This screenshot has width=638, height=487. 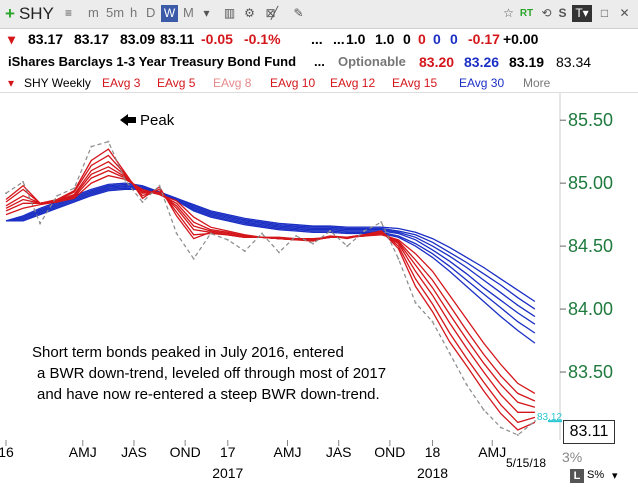 I want to click on legend-eavg-30: EAvg 30, so click(x=482, y=83).